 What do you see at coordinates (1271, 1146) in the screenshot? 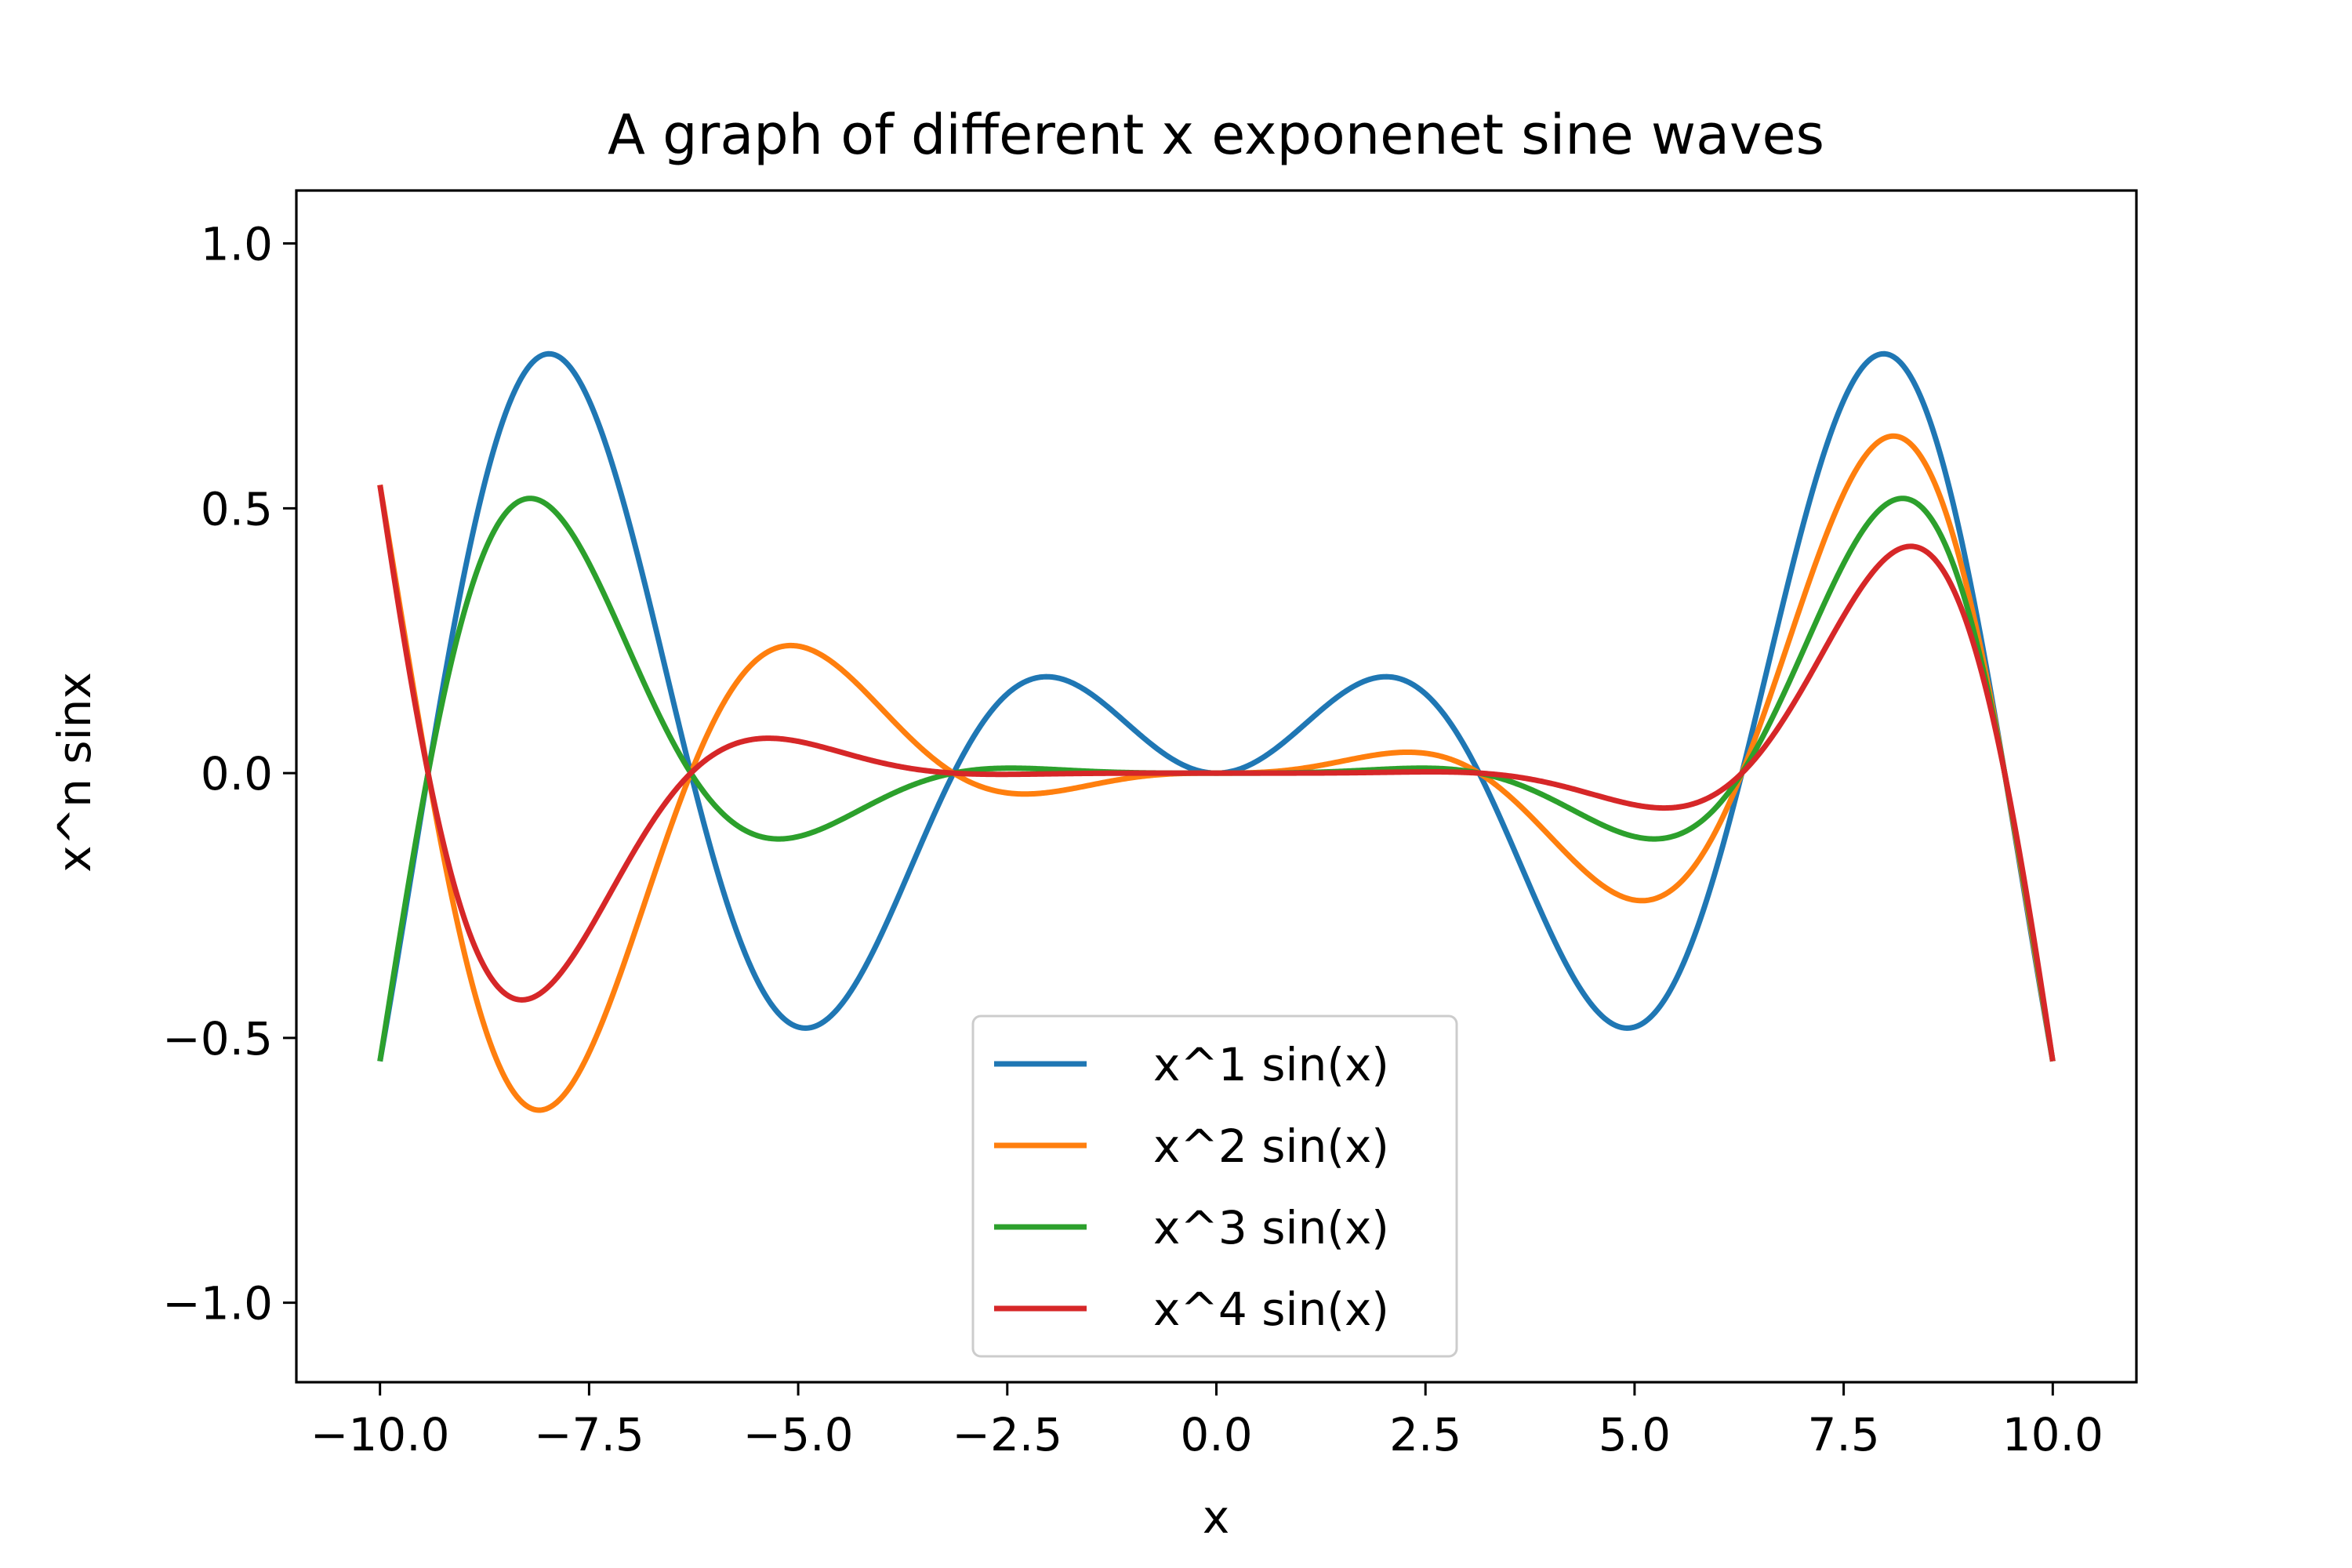
I see `legend-label-2: x^2 sin(x)` at bounding box center [1271, 1146].